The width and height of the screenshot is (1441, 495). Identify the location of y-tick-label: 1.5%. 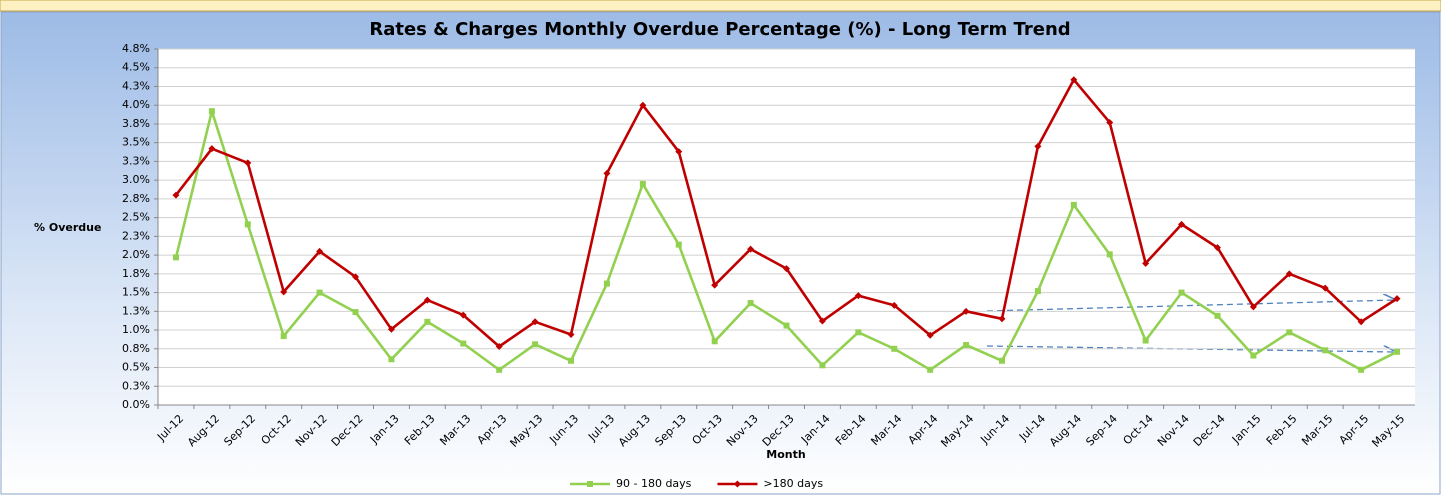
(136, 292).